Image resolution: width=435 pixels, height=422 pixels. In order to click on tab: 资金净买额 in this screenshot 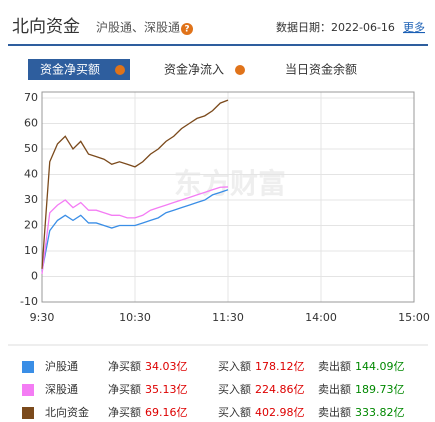, I will do `click(70, 69)`.